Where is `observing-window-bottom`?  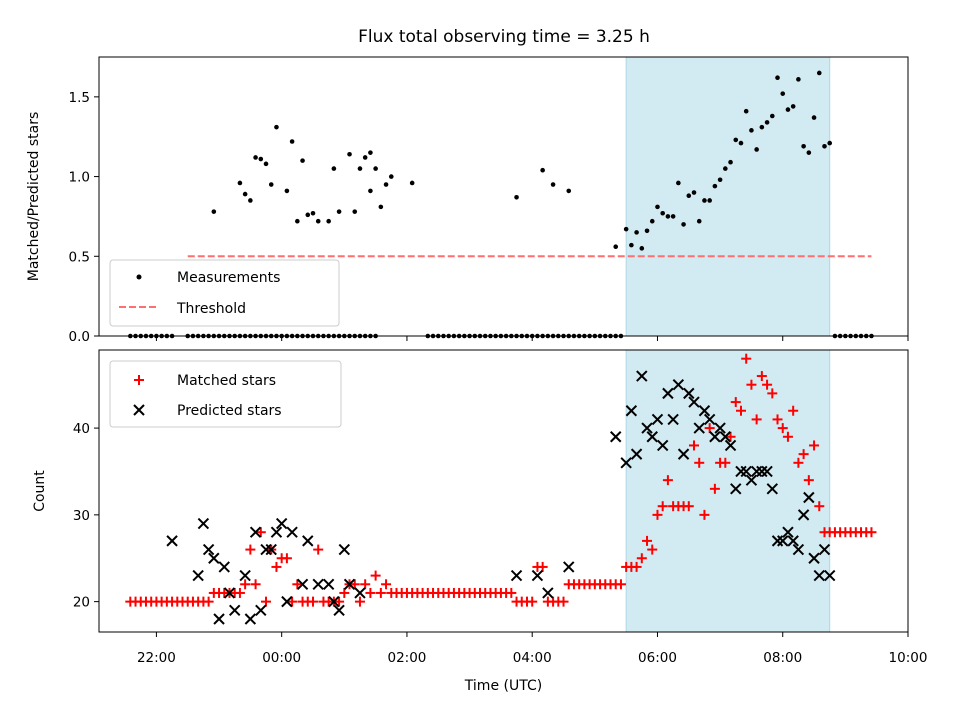 observing-window-bottom is located at coordinates (728, 491).